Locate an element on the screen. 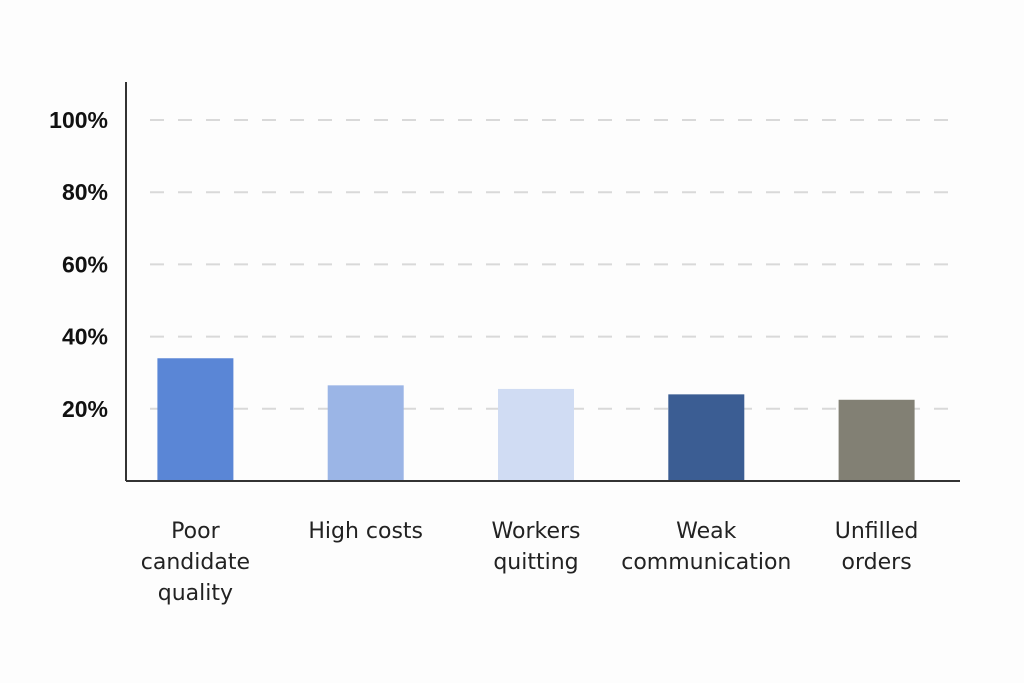 The height and width of the screenshot is (683, 1024). y-tick-label: 40% is located at coordinates (85, 337).